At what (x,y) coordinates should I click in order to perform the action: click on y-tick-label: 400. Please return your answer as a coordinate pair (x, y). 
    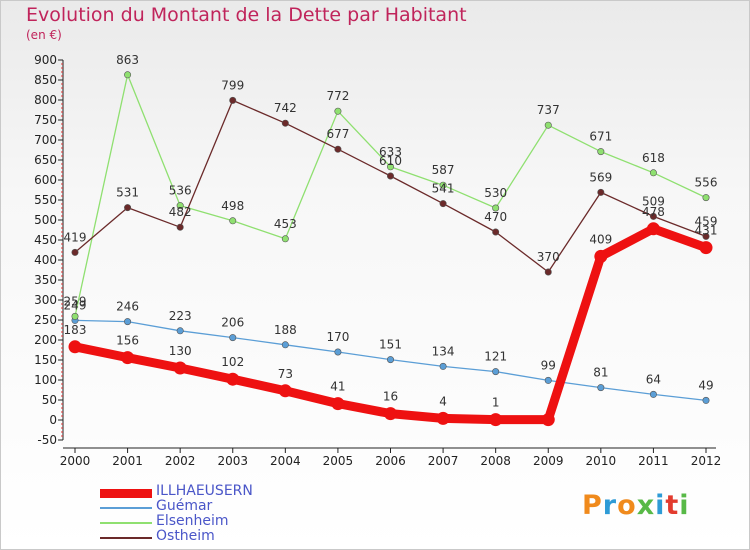
    Looking at the image, I should click on (45, 260).